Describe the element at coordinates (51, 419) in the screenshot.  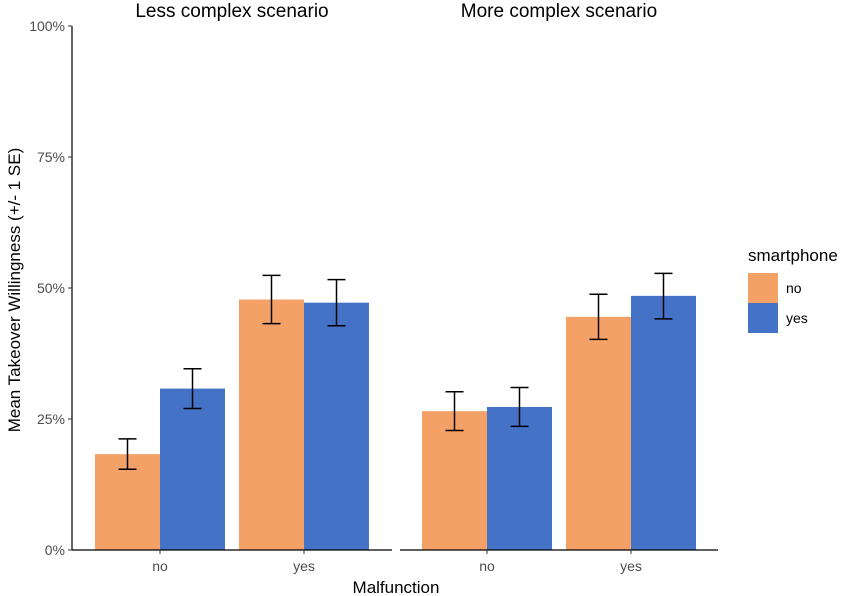
I see `y-tick-label: 25%` at that location.